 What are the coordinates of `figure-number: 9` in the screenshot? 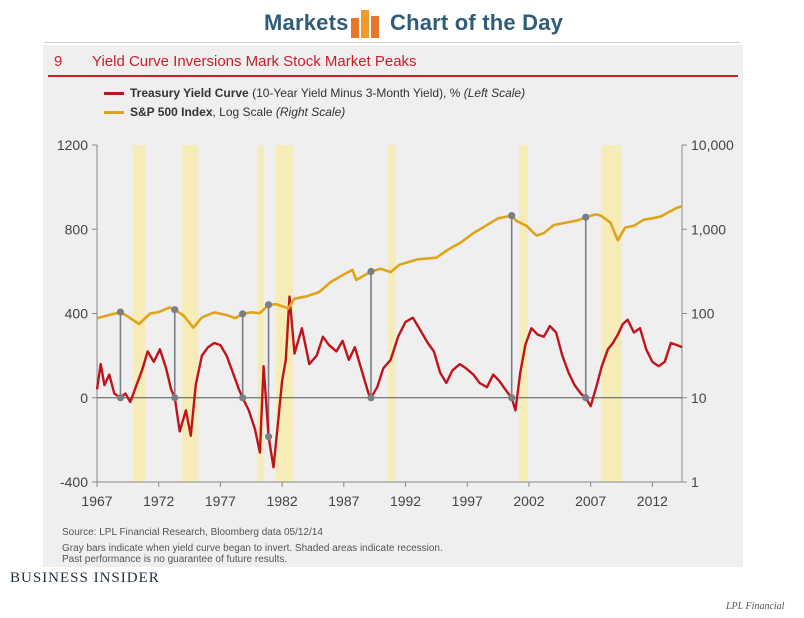 It's located at (58, 61).